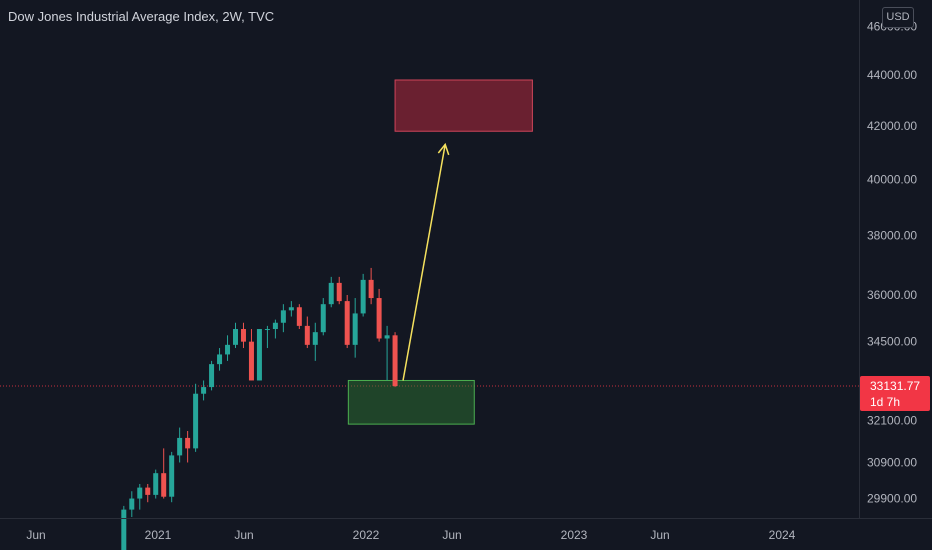  What do you see at coordinates (782, 535) in the screenshot?
I see `time-tick-label: 2024` at bounding box center [782, 535].